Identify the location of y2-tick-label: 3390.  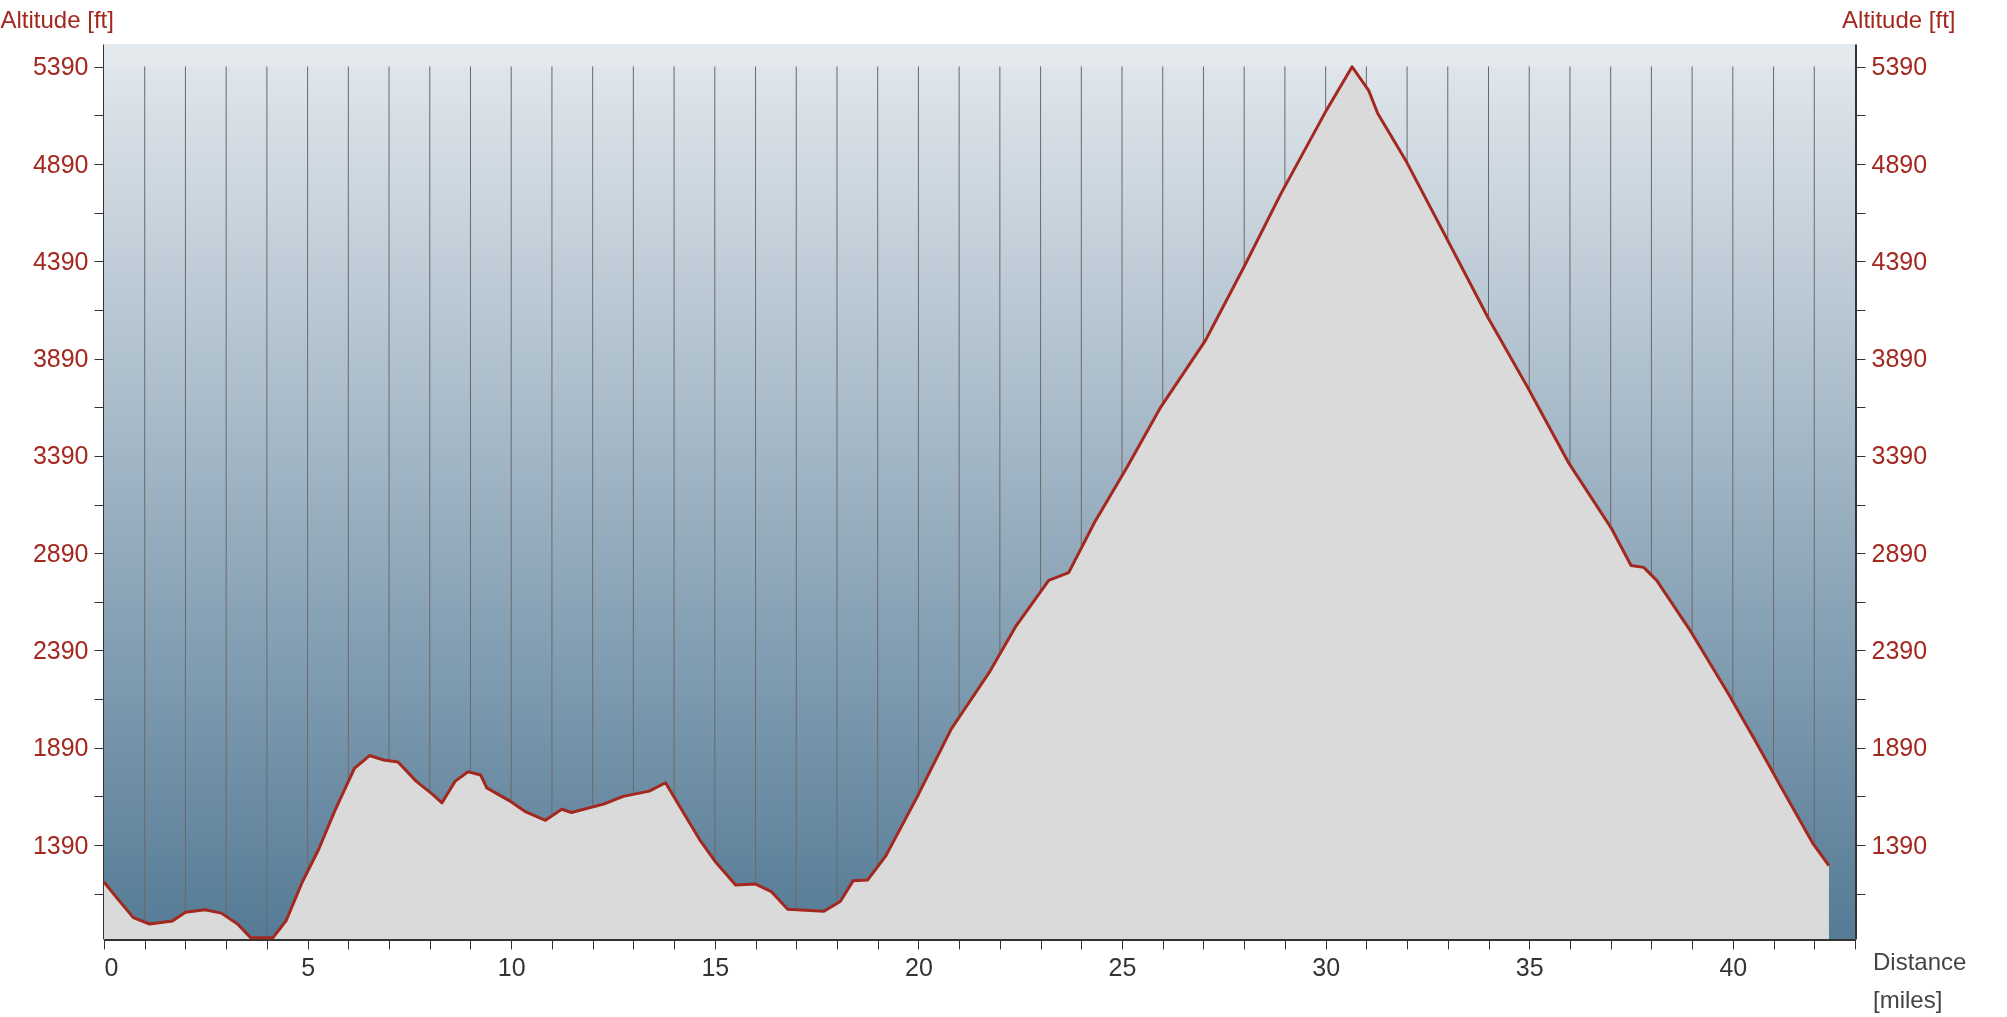
(1899, 455).